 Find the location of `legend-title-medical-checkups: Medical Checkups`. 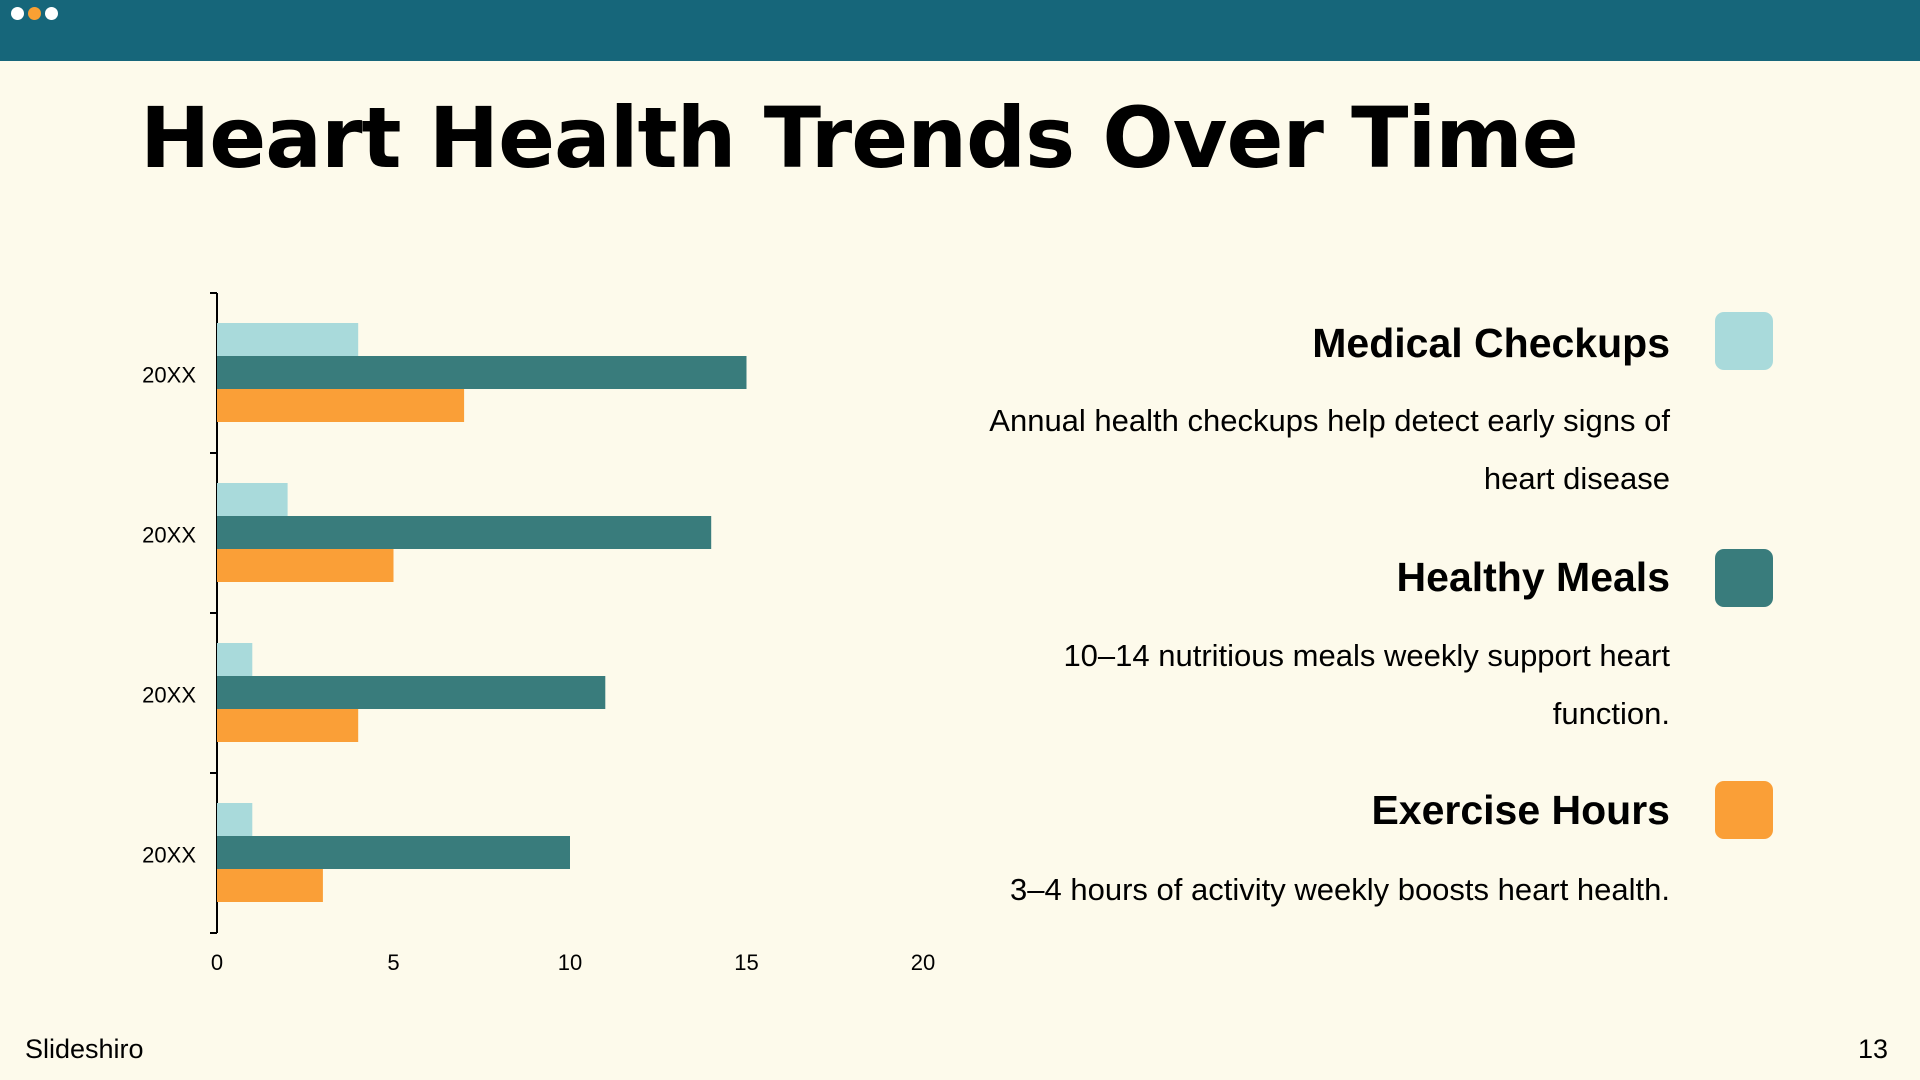

legend-title-medical-checkups: Medical Checkups is located at coordinates (1491, 343).